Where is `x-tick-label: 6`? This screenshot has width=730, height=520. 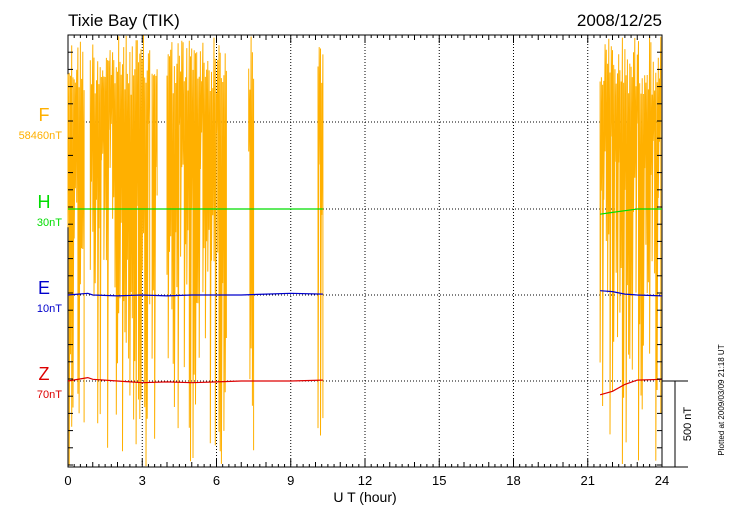
x-tick-label: 6 is located at coordinates (216, 480).